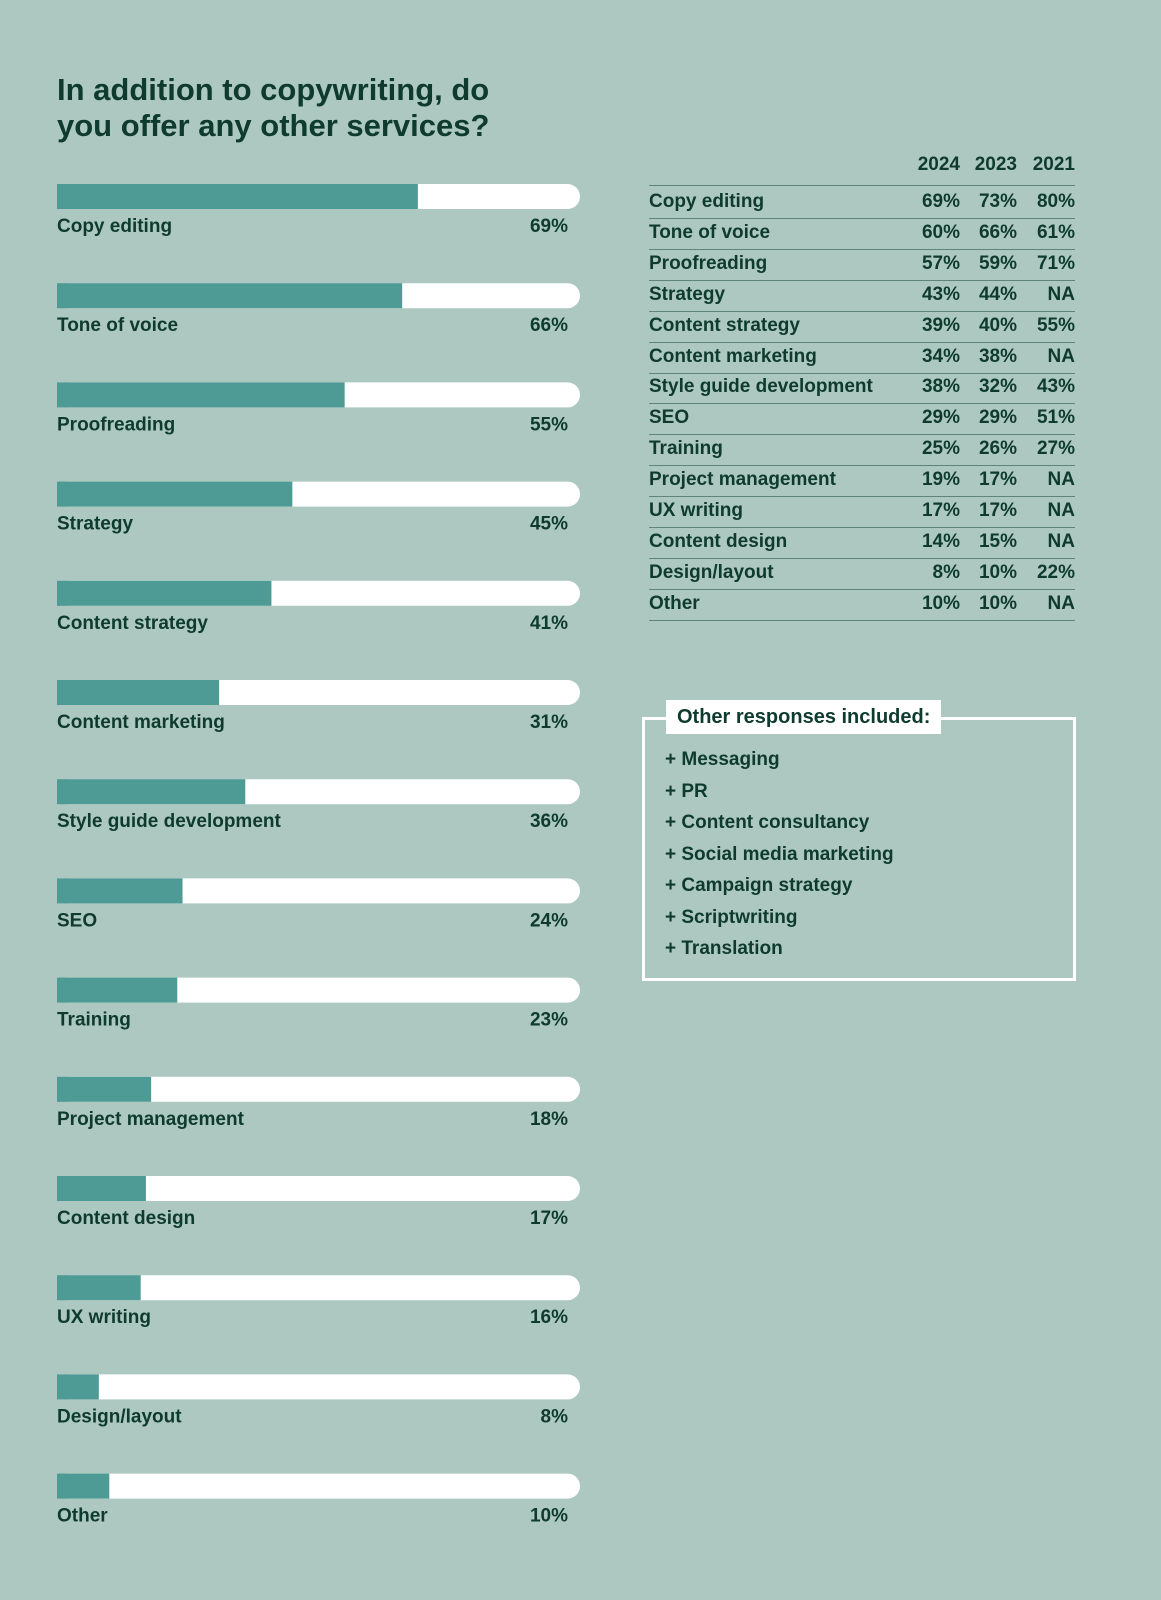 This screenshot has height=1600, width=1161. I want to click on value-label: 41%, so click(549, 623).